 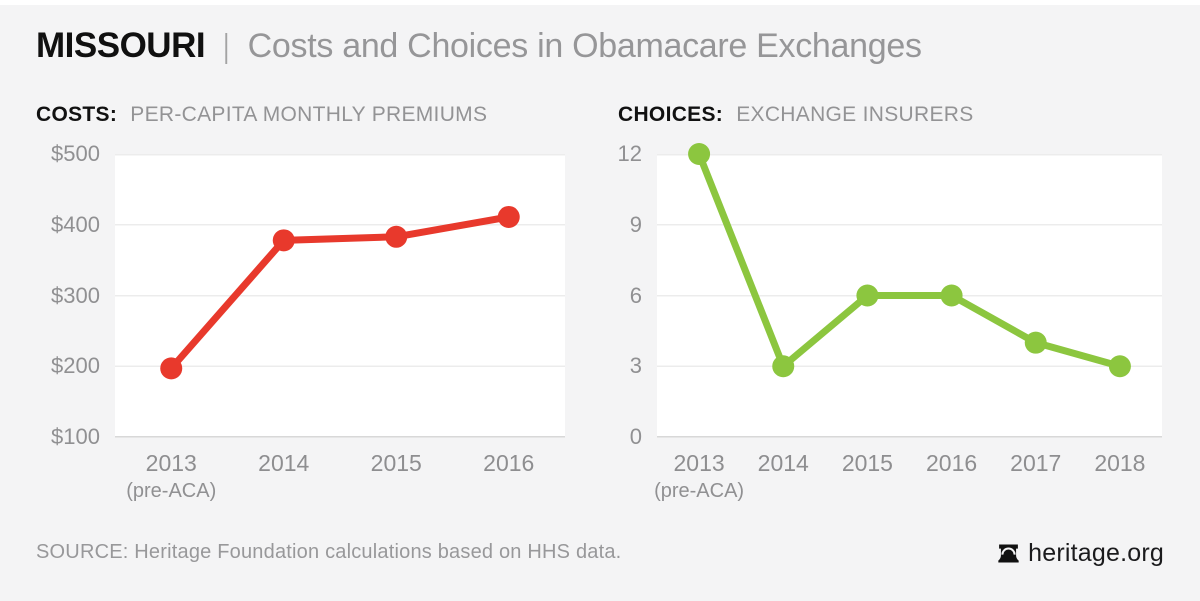 I want to click on brand-logo: heritage.org, so click(x=1080, y=553).